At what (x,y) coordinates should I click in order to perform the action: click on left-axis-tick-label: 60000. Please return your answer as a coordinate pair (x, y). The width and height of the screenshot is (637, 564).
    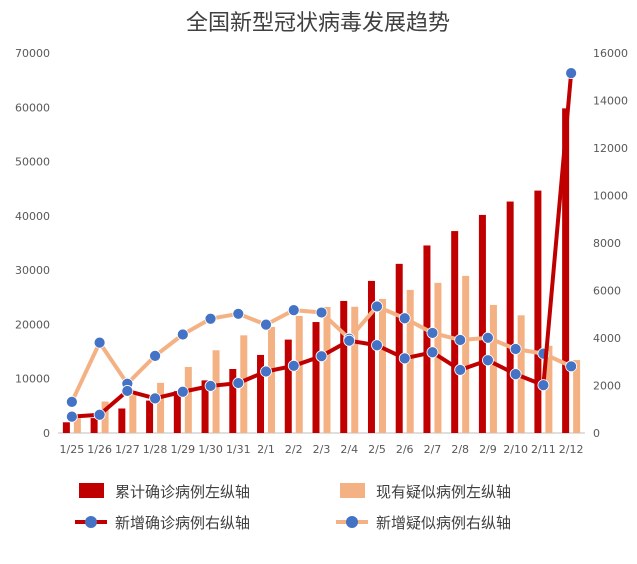
    Looking at the image, I should click on (32, 107).